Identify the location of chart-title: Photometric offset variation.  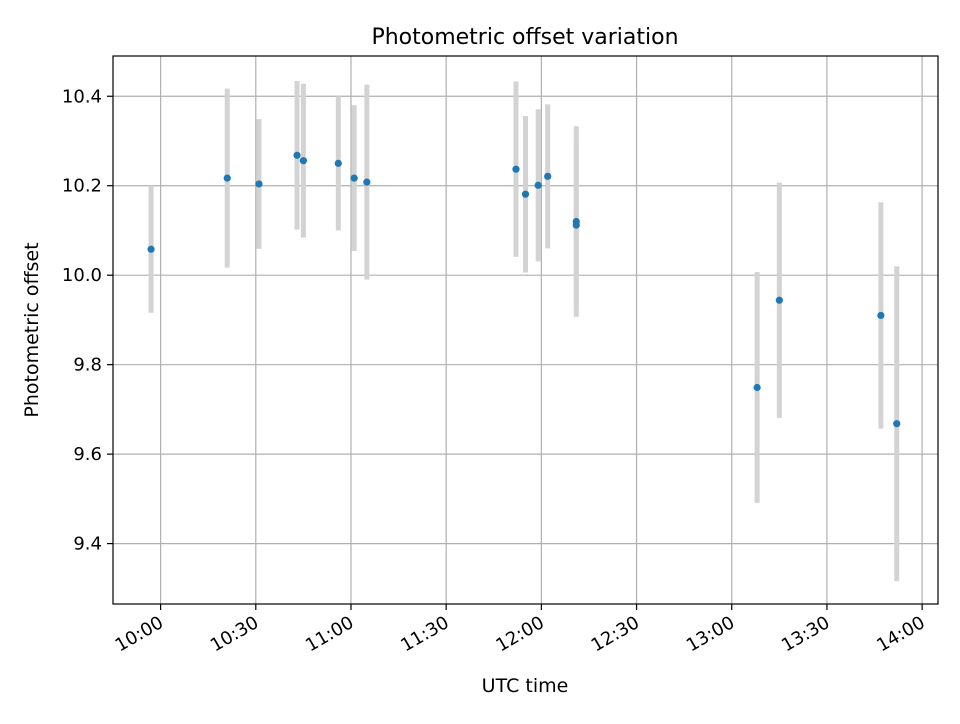
(524, 37).